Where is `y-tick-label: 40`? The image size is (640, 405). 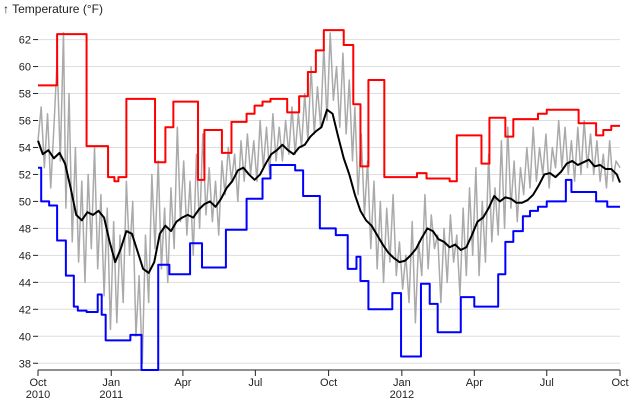
y-tick-label: 40 is located at coordinates (25, 337).